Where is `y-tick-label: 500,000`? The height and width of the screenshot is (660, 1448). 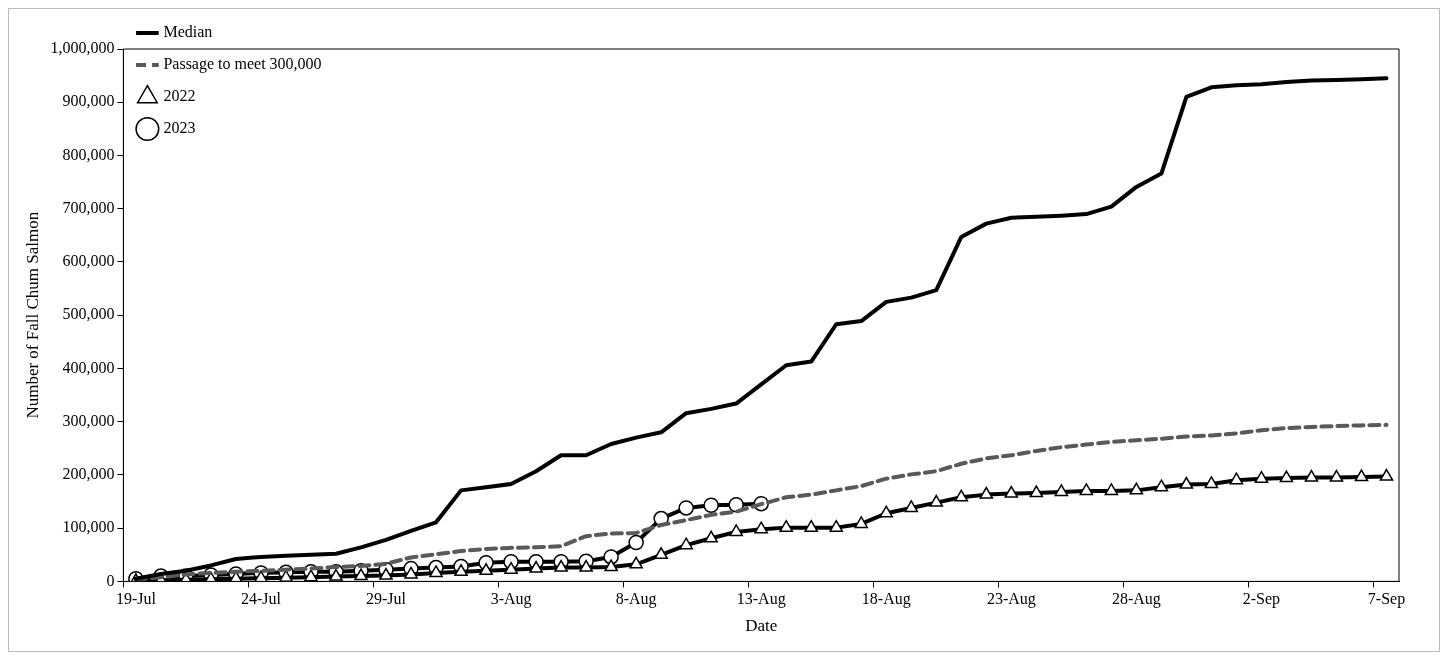
y-tick-label: 500,000 is located at coordinates (88, 314).